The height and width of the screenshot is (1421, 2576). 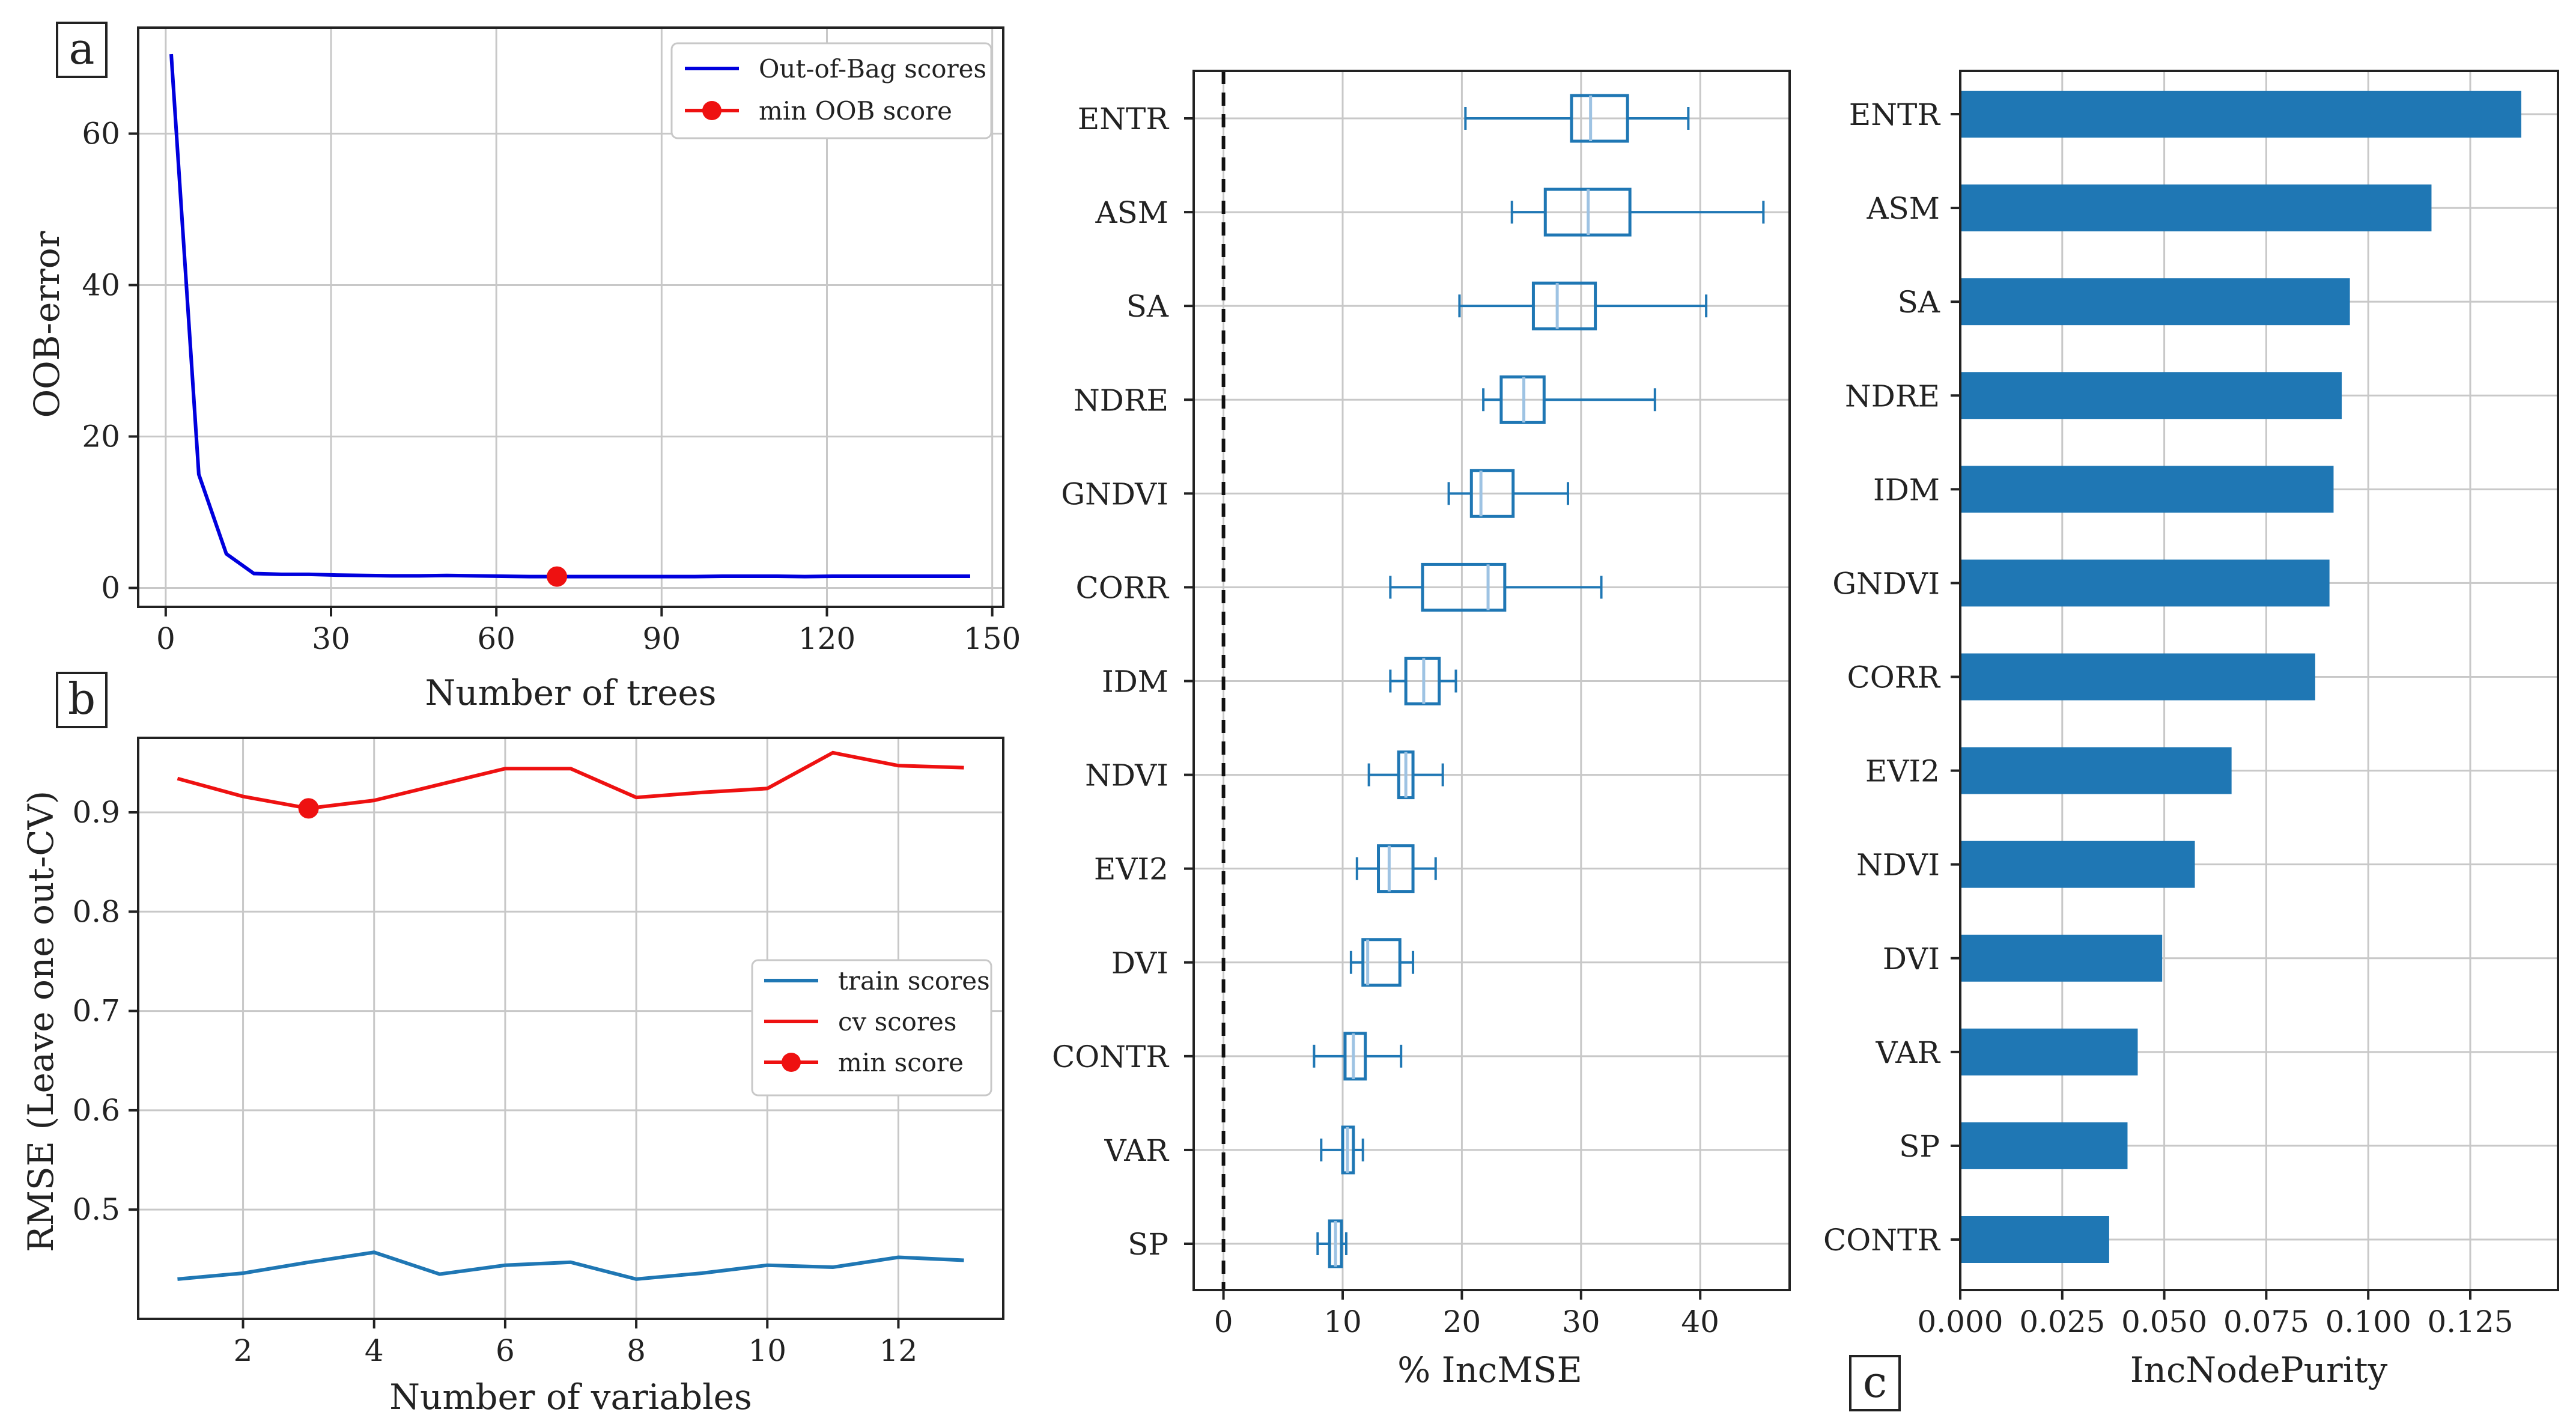 I want to click on legend-oob-label: Out-of-Bag scores, so click(x=873, y=69).